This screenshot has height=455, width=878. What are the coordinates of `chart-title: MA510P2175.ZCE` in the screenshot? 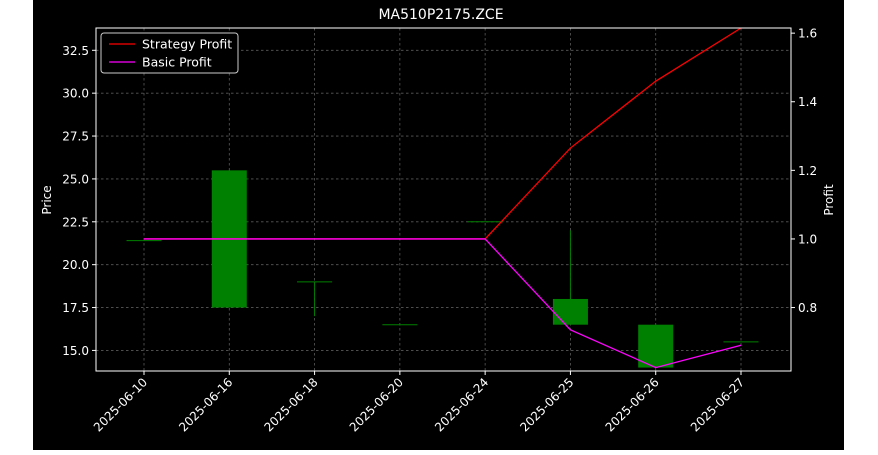 It's located at (440, 15).